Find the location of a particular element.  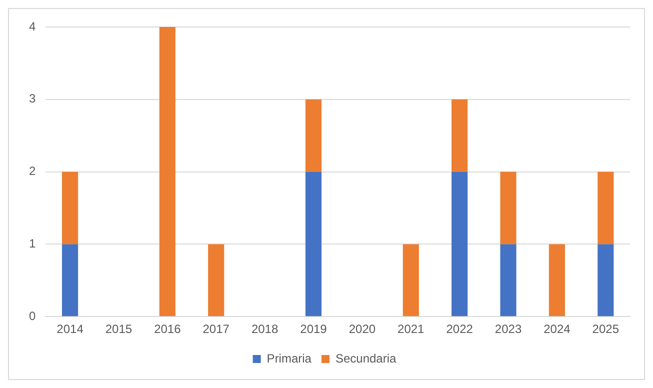

x-tick-label: 2024 is located at coordinates (557, 329).